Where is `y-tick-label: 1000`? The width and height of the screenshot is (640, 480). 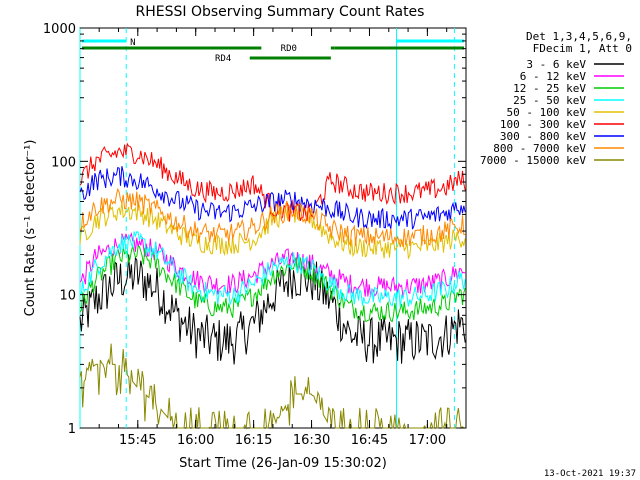 y-tick-label: 1000 is located at coordinates (59, 29).